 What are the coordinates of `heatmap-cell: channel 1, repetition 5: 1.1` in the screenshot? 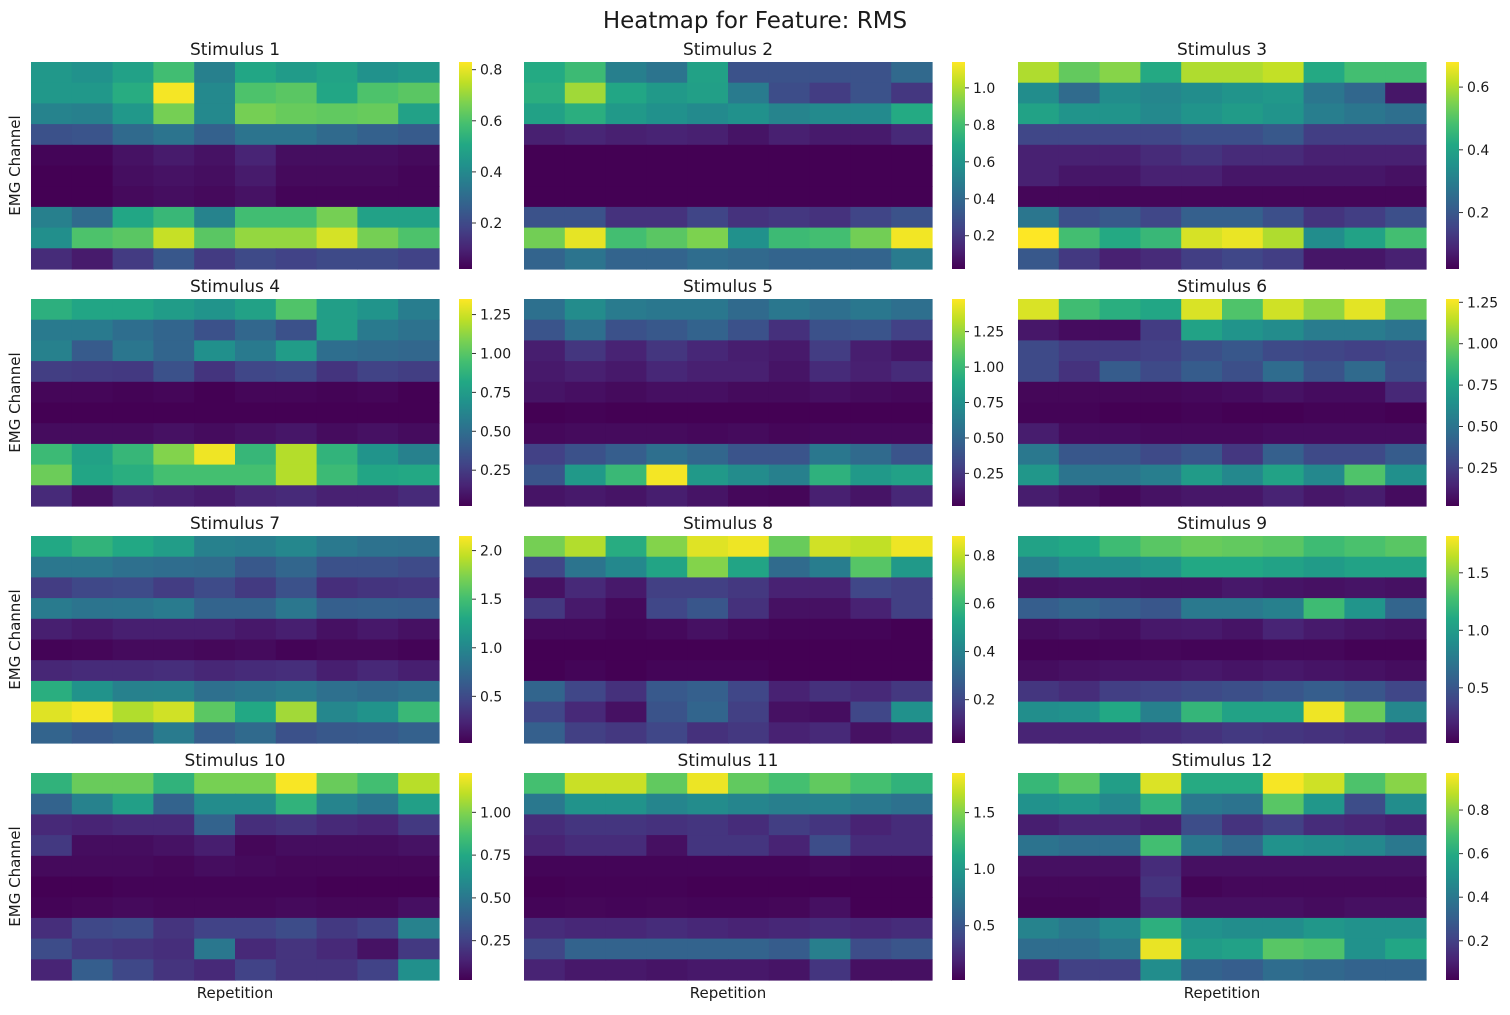 It's located at (1243, 567).